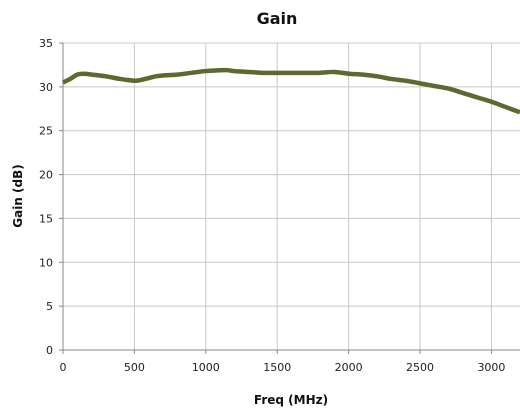 The width and height of the screenshot is (520, 413). Describe the element at coordinates (420, 367) in the screenshot. I see `x-tick-label: 2500` at that location.